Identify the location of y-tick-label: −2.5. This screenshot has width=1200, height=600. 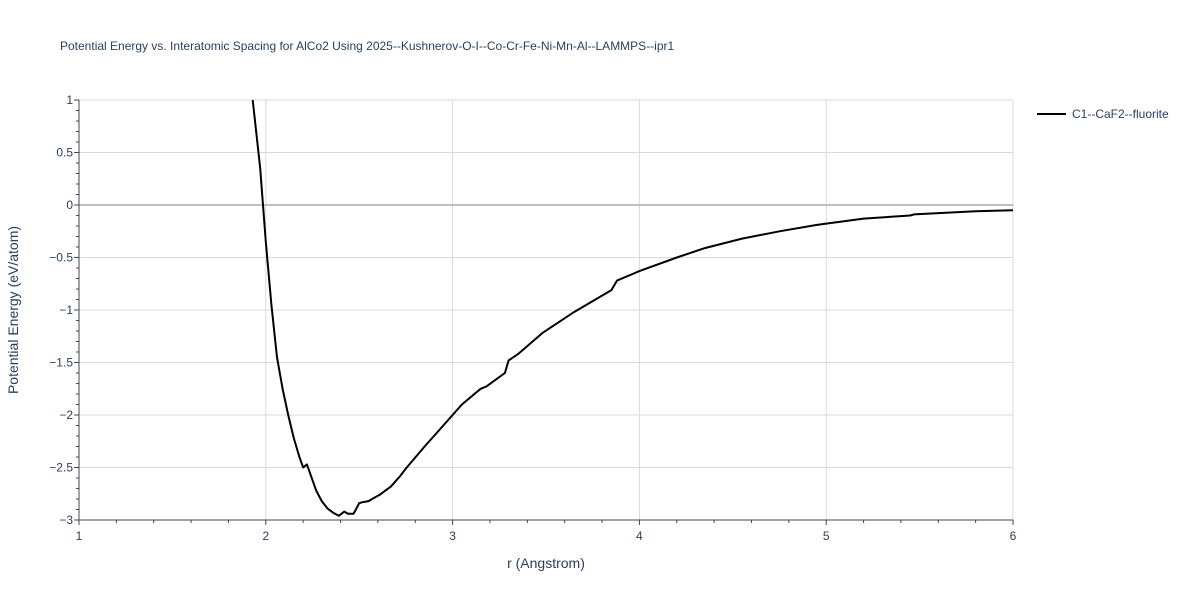
(61, 468).